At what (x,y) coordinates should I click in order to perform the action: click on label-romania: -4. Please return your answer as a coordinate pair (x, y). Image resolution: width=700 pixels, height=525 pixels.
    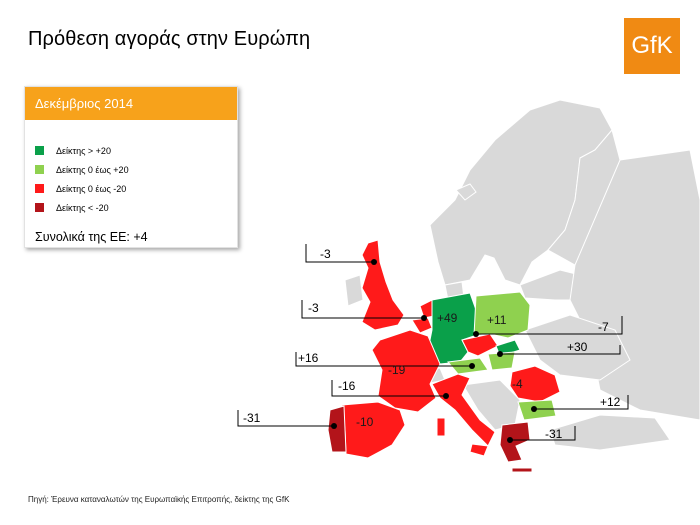
    Looking at the image, I should click on (517, 384).